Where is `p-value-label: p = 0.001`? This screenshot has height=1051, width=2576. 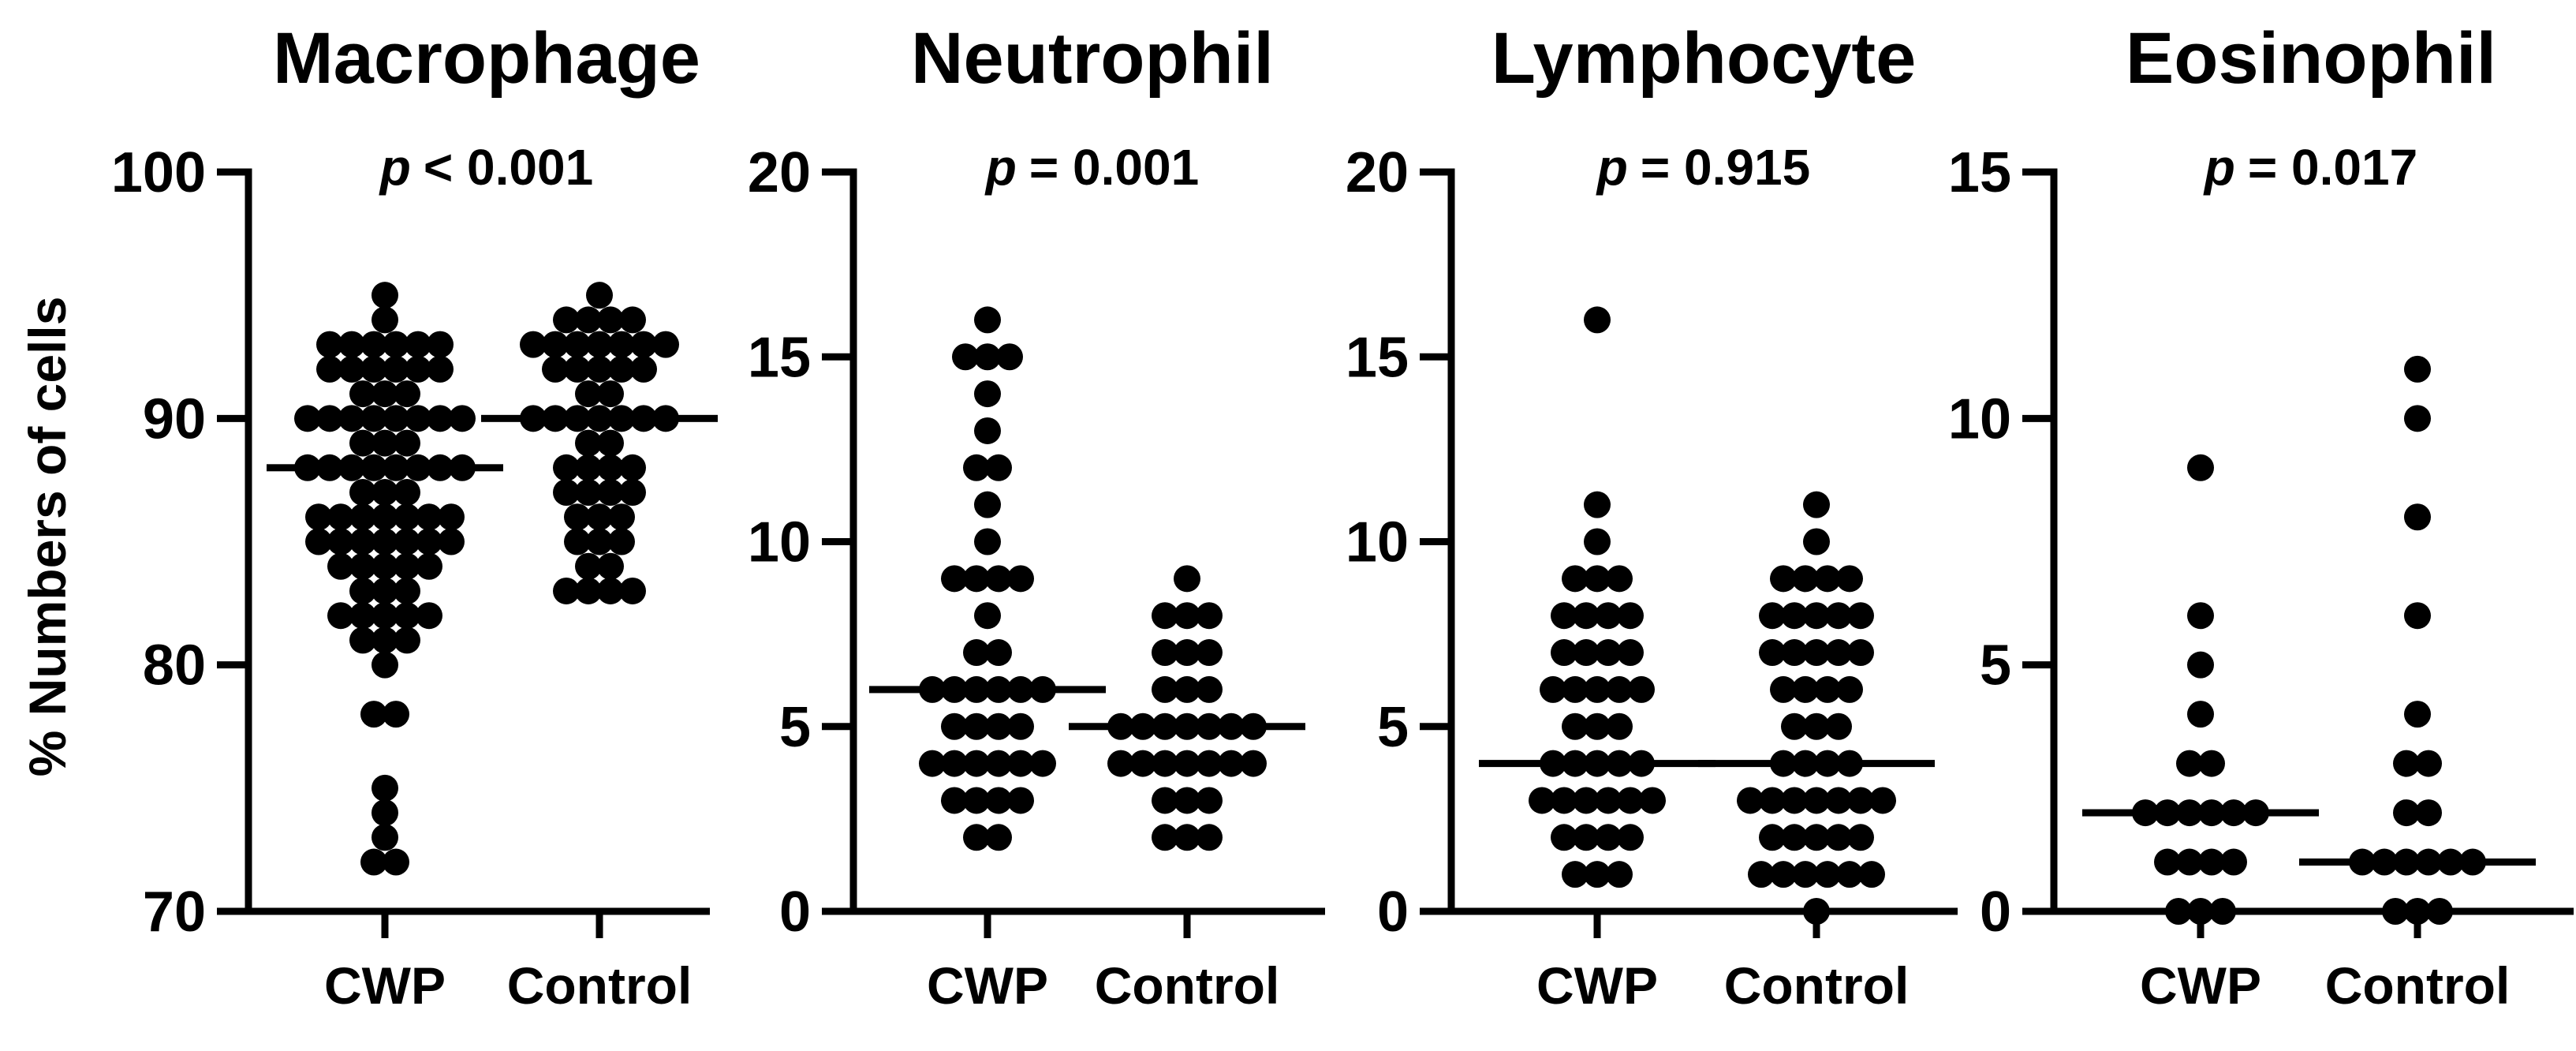
p-value-label: p = 0.001 is located at coordinates (1092, 168).